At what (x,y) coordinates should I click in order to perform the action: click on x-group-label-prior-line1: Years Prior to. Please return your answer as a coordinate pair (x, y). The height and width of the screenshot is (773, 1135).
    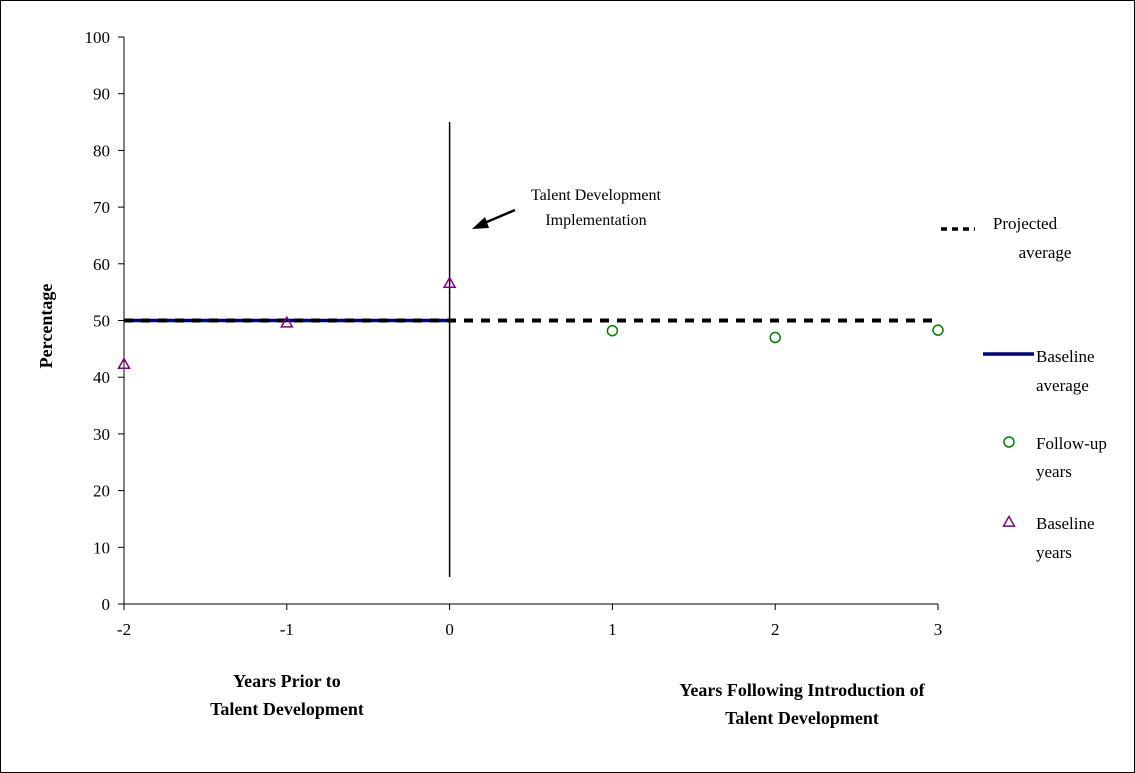
    Looking at the image, I should click on (287, 681).